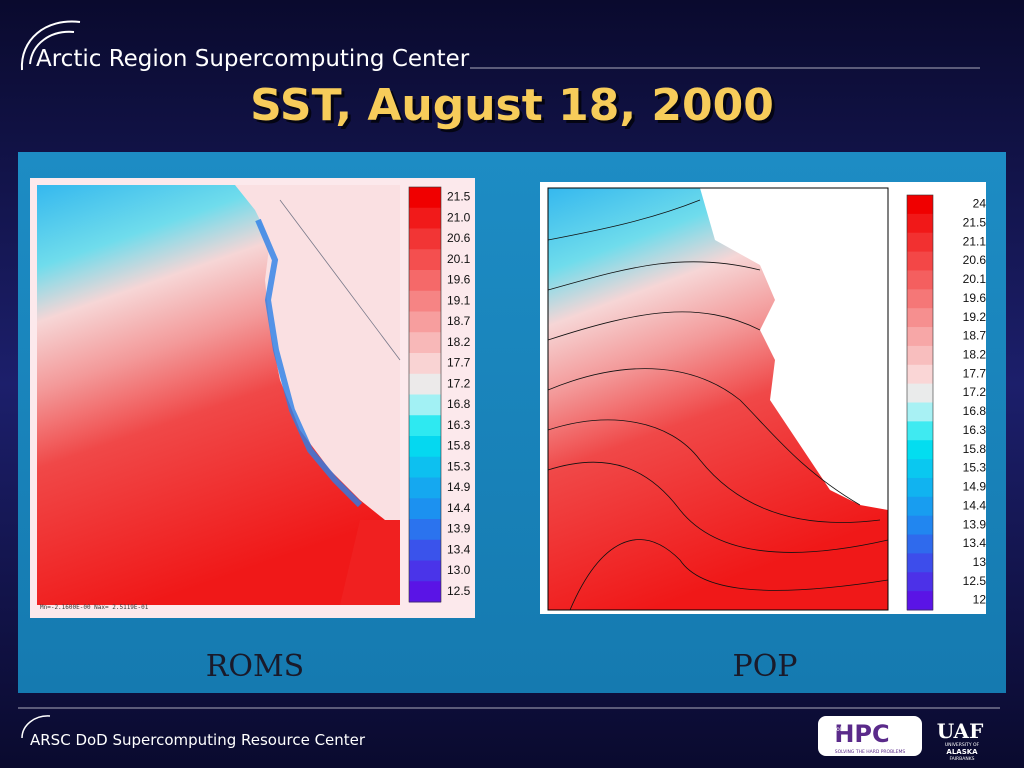 The width and height of the screenshot is (1024, 768). I want to click on footer-logo, so click(36, 727).